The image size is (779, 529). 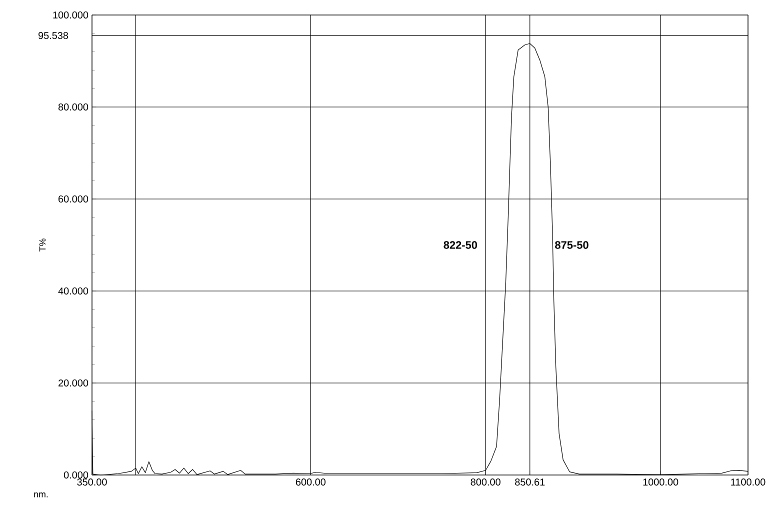 I want to click on y-tick-label: 60.000, so click(x=73, y=199).